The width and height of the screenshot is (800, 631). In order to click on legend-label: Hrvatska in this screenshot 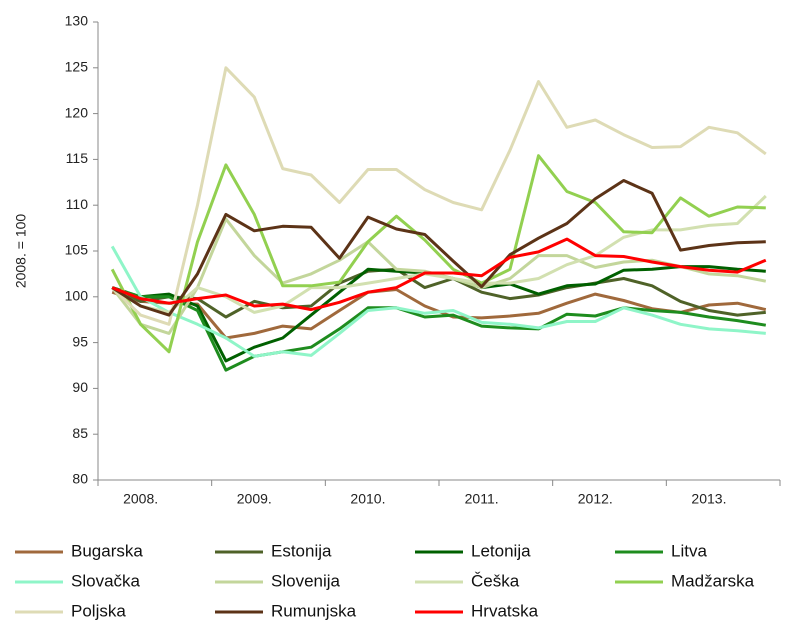, I will do `click(505, 610)`.